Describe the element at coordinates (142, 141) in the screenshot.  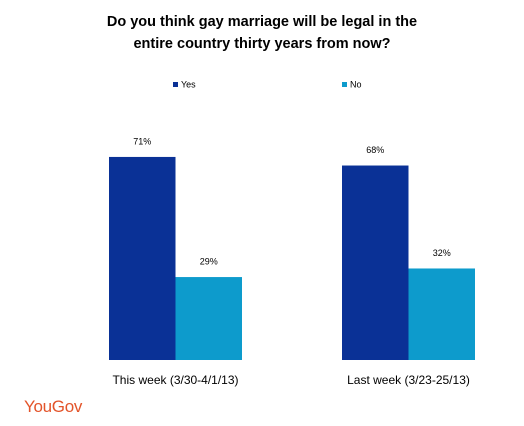
I see `value-label: 71%` at that location.